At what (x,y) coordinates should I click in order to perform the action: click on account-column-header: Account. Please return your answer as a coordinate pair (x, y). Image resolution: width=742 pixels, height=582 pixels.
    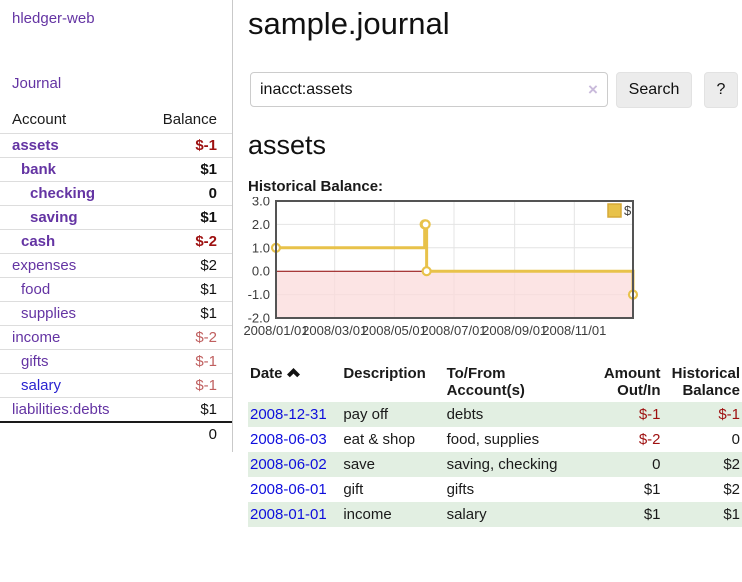
    Looking at the image, I should click on (39, 119).